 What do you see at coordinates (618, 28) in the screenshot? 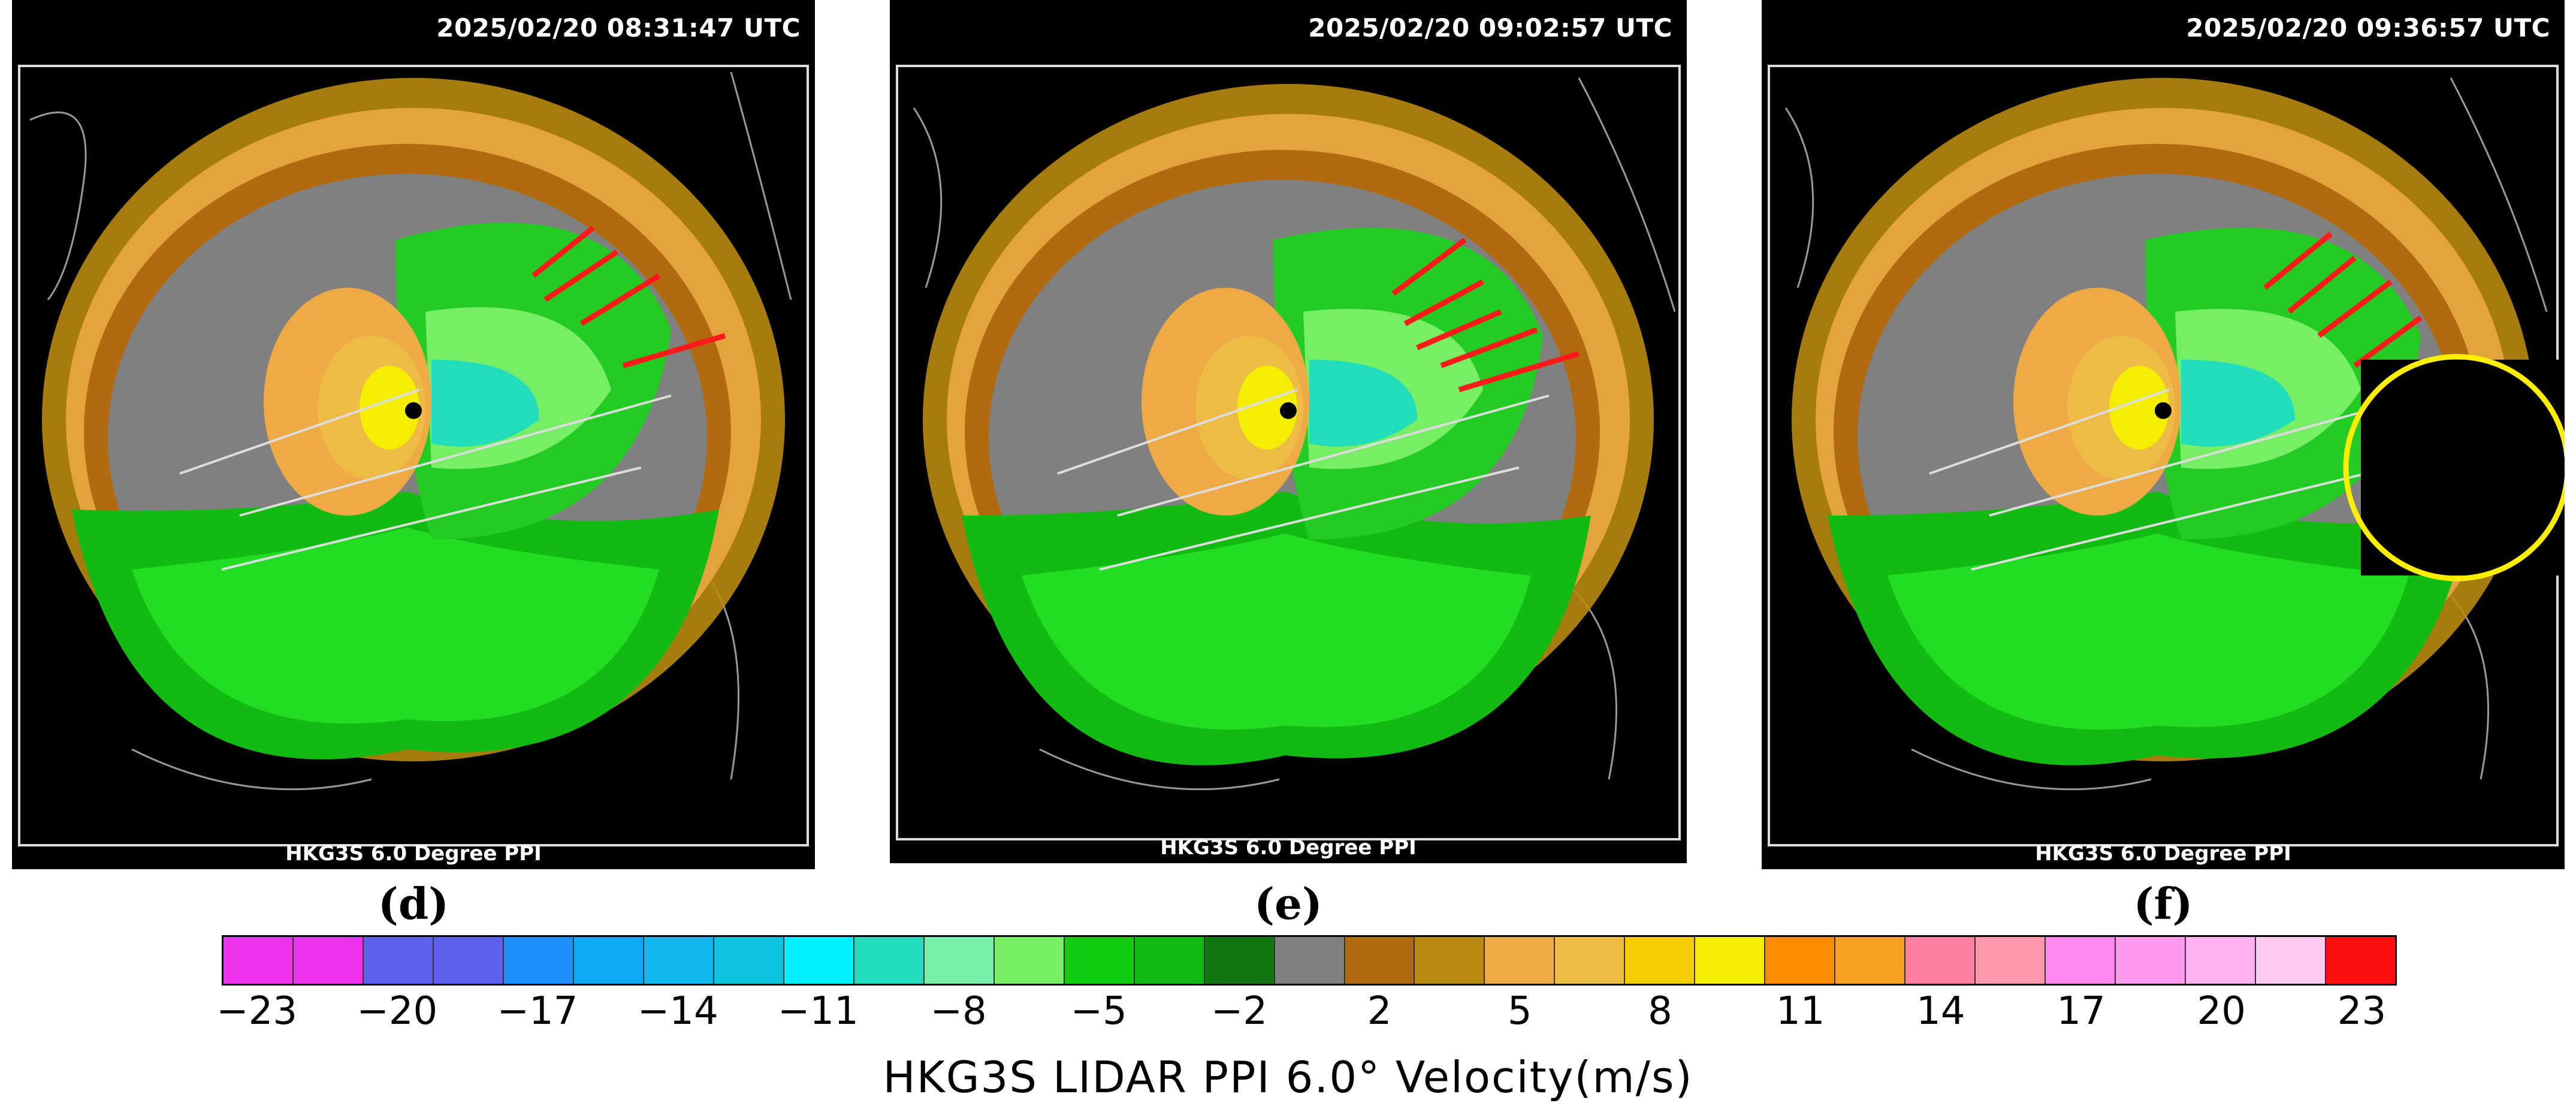
I see `timestamp: 2025/02/20 08:31:47 UTC` at bounding box center [618, 28].